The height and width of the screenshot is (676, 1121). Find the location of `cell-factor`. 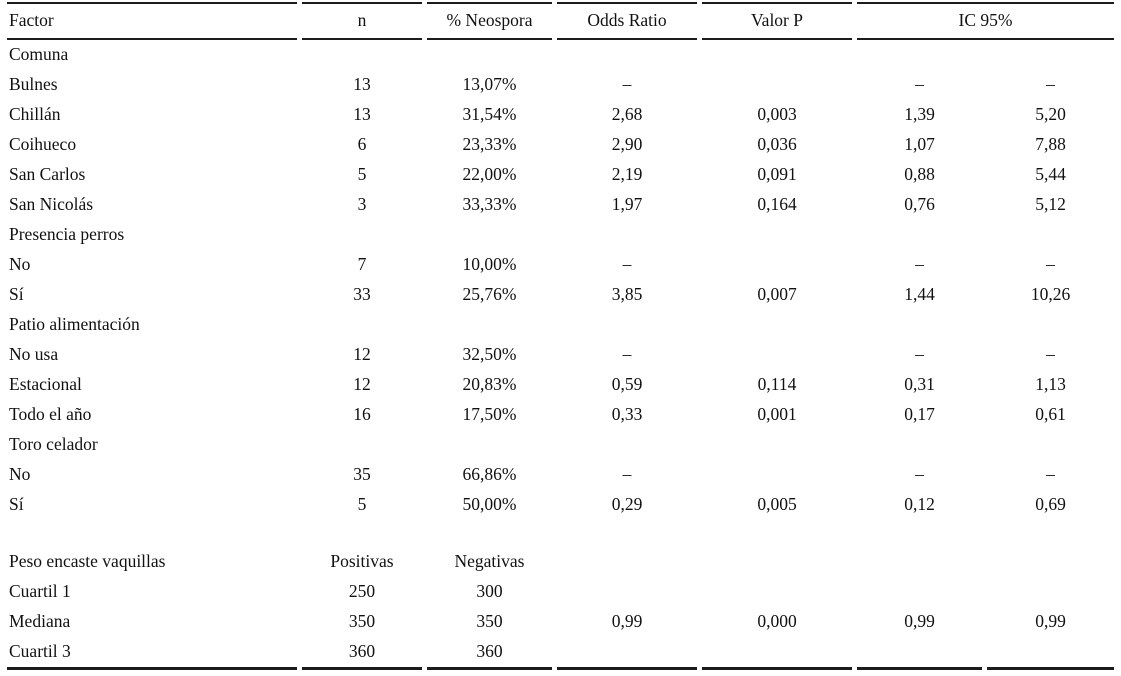

cell-factor is located at coordinates (152, 533).